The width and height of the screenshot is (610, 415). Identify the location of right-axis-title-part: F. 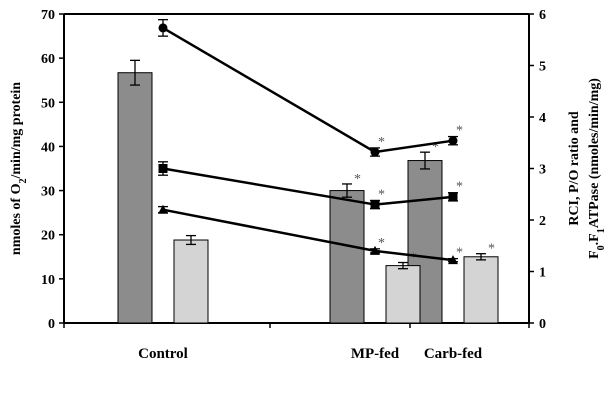
(594, 254).